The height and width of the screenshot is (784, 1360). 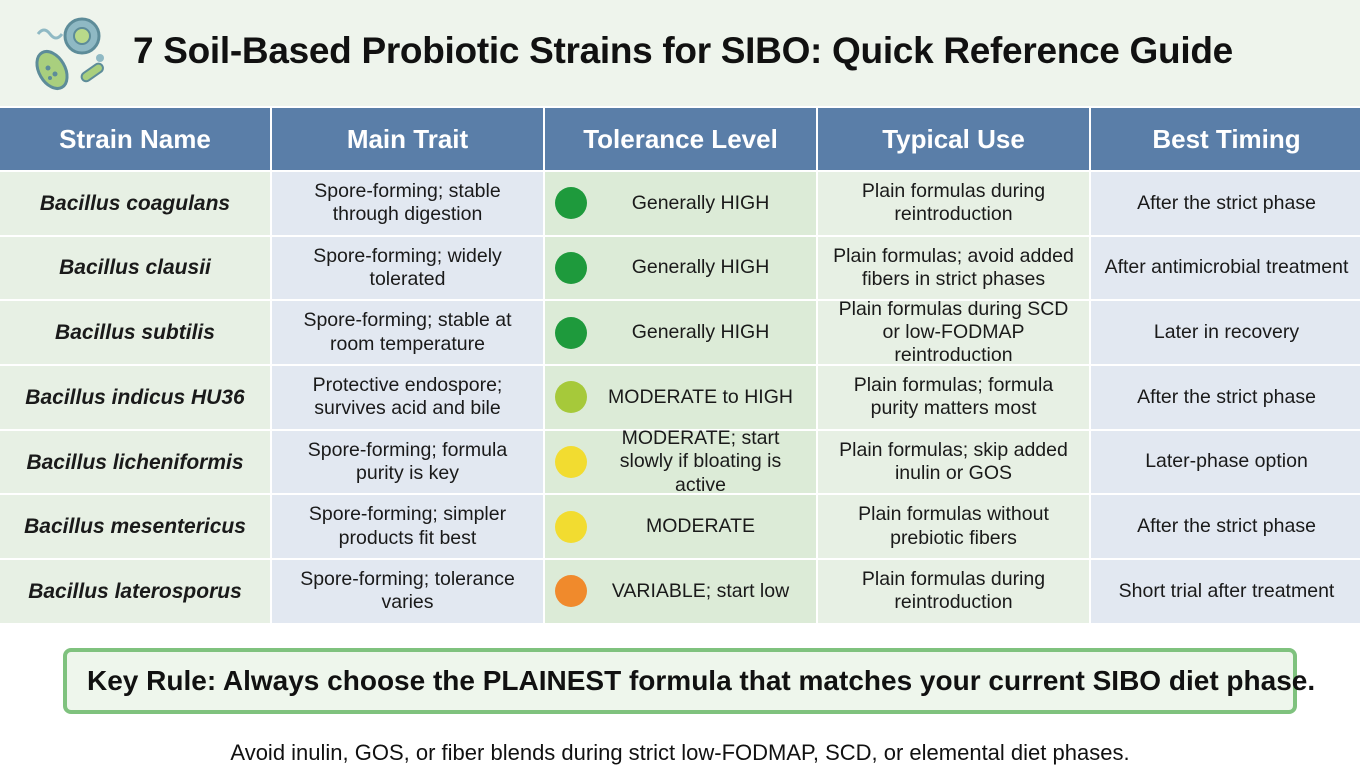 I want to click on best-timing: After antimicrobial treatment, so click(x=1225, y=268).